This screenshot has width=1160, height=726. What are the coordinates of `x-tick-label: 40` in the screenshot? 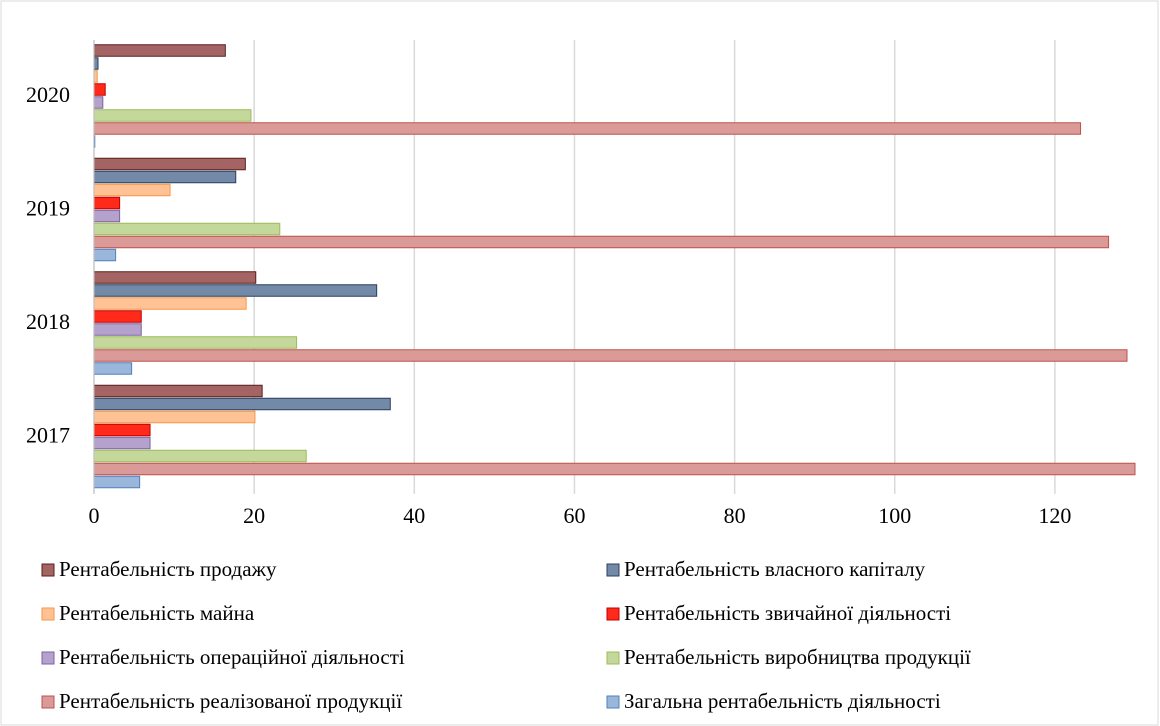 It's located at (414, 515).